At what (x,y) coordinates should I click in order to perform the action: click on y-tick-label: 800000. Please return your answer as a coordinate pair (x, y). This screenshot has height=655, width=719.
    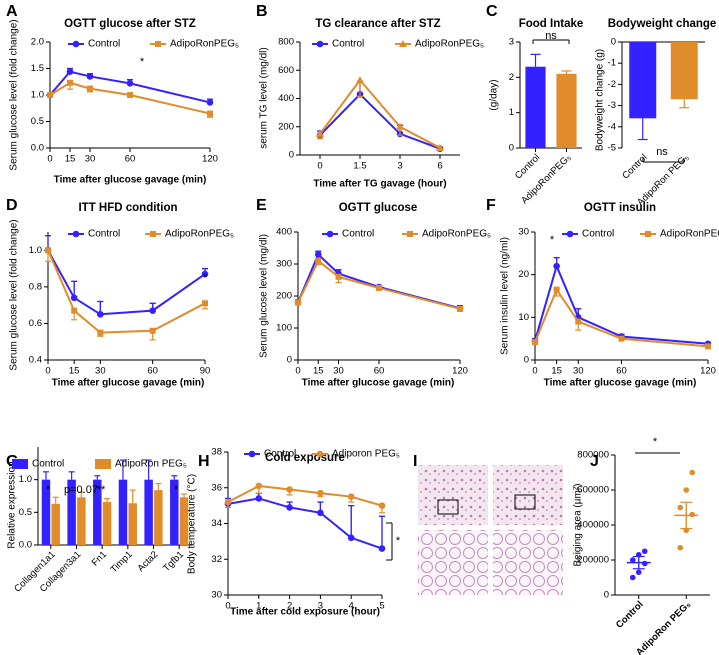
    Looking at the image, I should click on (593, 455).